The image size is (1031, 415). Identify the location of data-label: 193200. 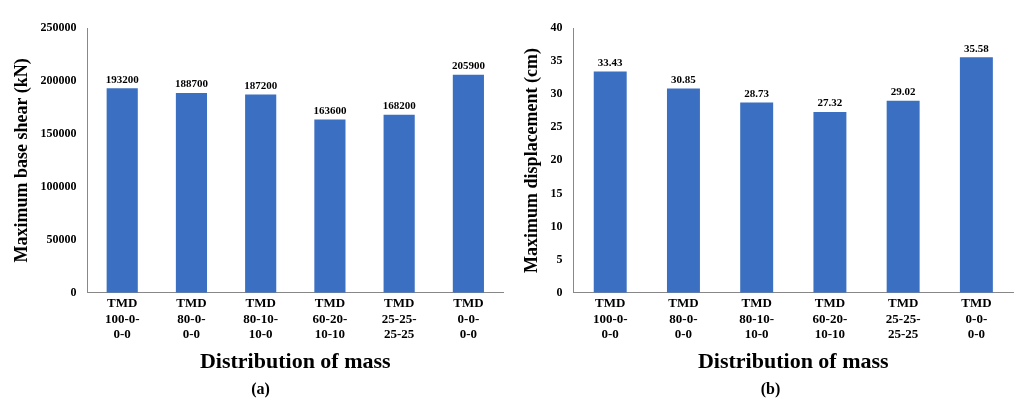
(122, 78).